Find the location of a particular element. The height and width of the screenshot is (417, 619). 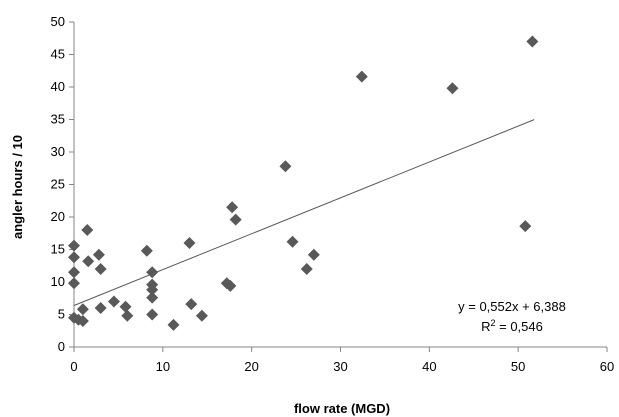

r-squared-prefix: R is located at coordinates (485, 326).